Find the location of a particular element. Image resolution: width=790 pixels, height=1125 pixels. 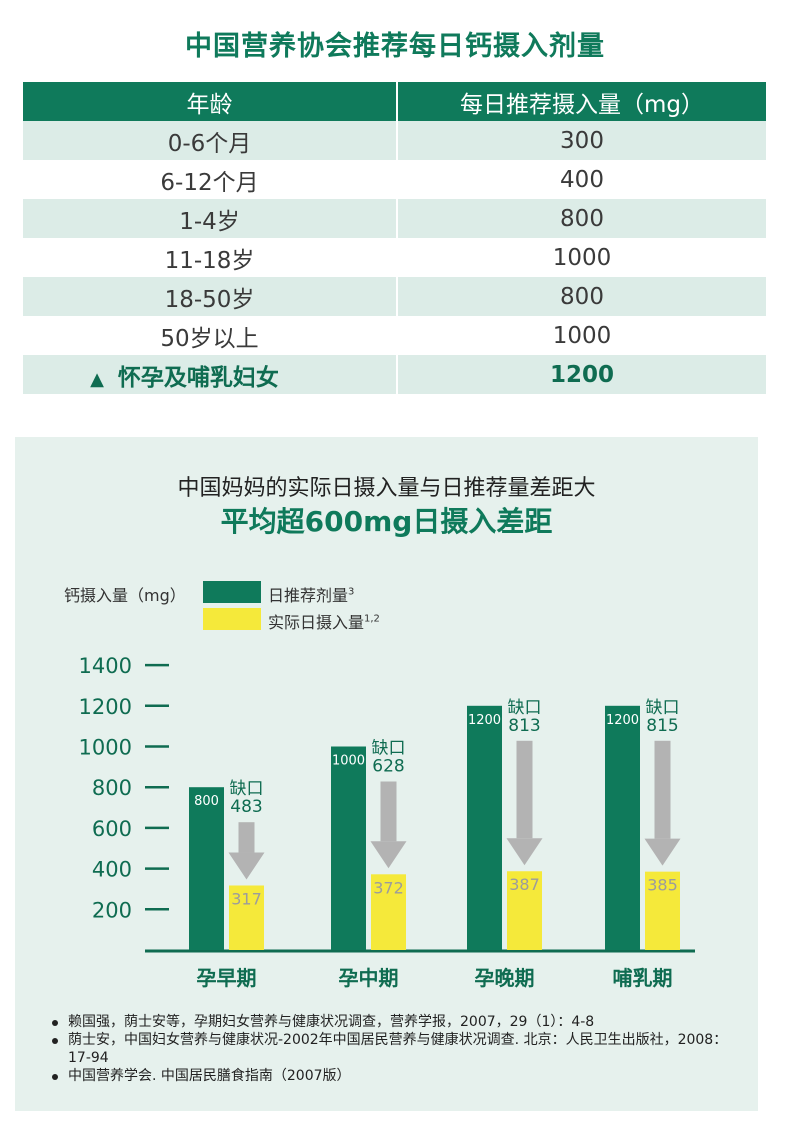

x-category-label: 哺乳期 is located at coordinates (643, 978).